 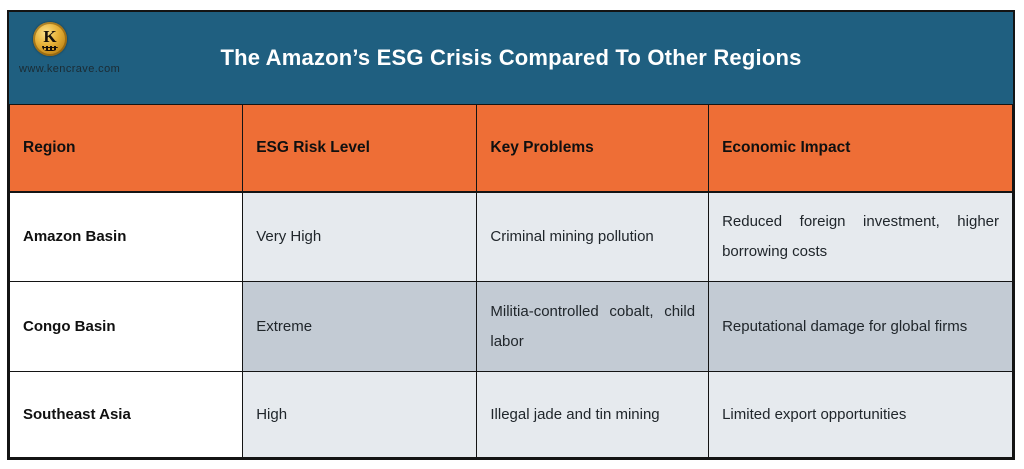 I want to click on logo-laurel-icon, so click(x=50, y=48).